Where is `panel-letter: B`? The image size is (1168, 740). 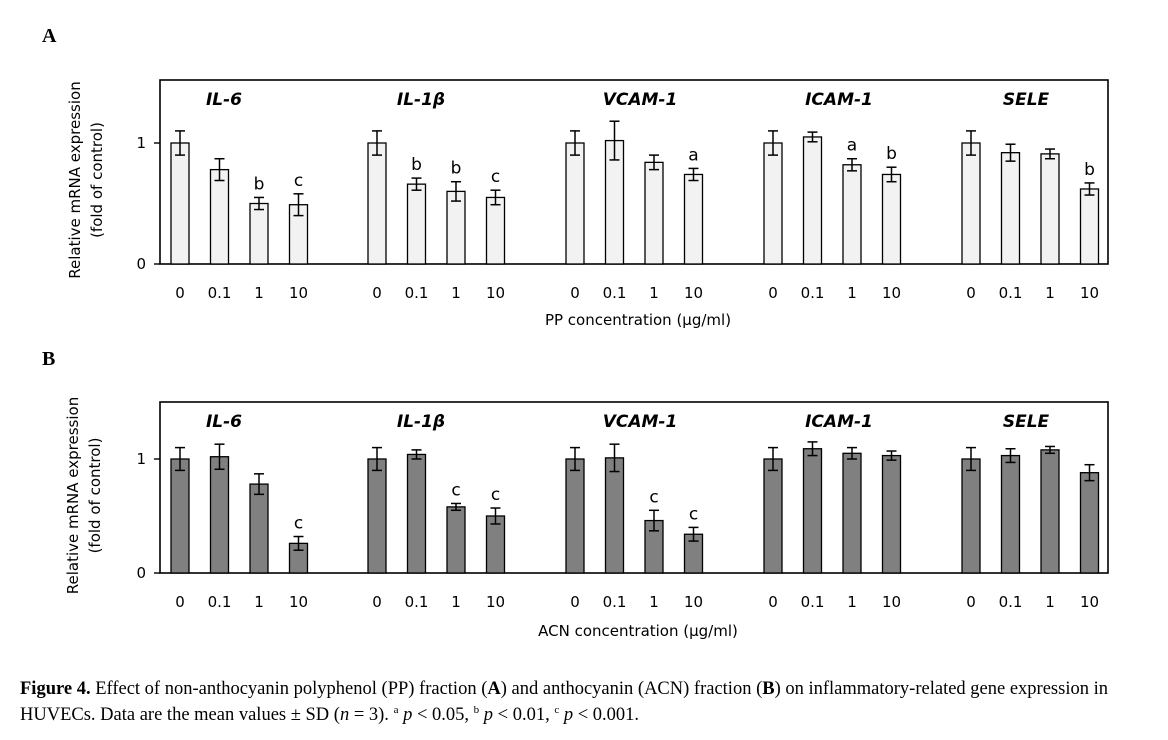
panel-letter: B is located at coordinates (48, 359).